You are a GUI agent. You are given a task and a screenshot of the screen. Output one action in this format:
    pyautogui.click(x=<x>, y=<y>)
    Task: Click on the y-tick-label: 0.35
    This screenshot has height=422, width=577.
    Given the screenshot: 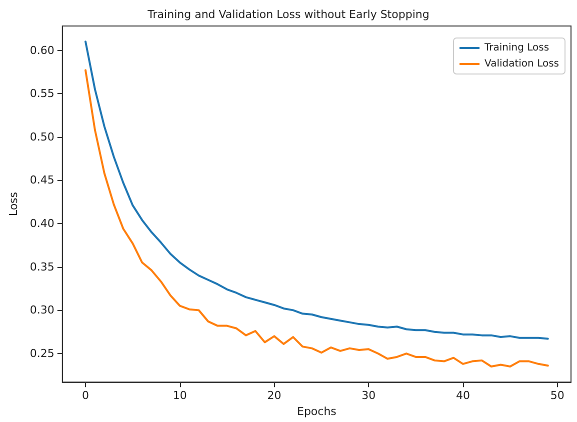 What is the action you would take?
    pyautogui.click(x=42, y=267)
    